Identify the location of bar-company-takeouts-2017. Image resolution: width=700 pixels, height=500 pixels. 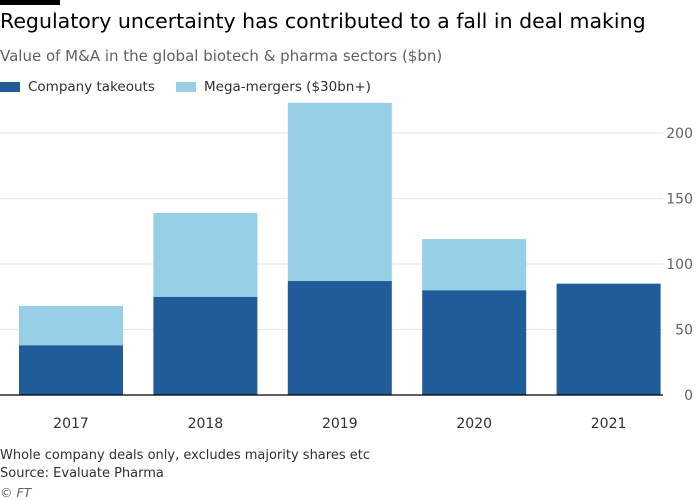
(71, 370).